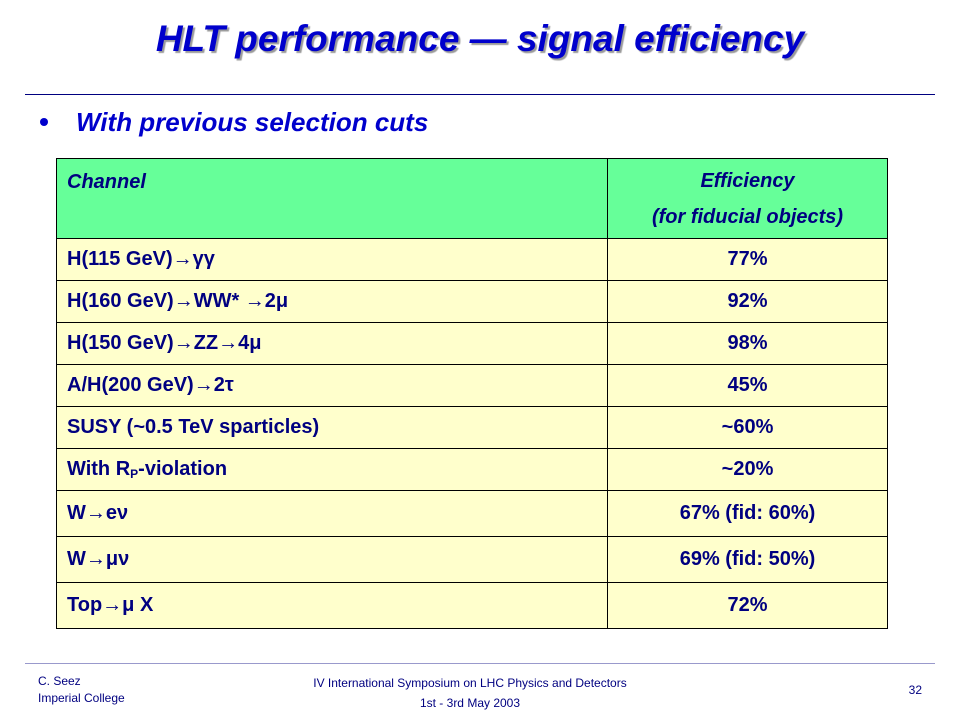 This screenshot has width=960, height=720. Describe the element at coordinates (134, 474) in the screenshot. I see `channel-subscript: P` at that location.